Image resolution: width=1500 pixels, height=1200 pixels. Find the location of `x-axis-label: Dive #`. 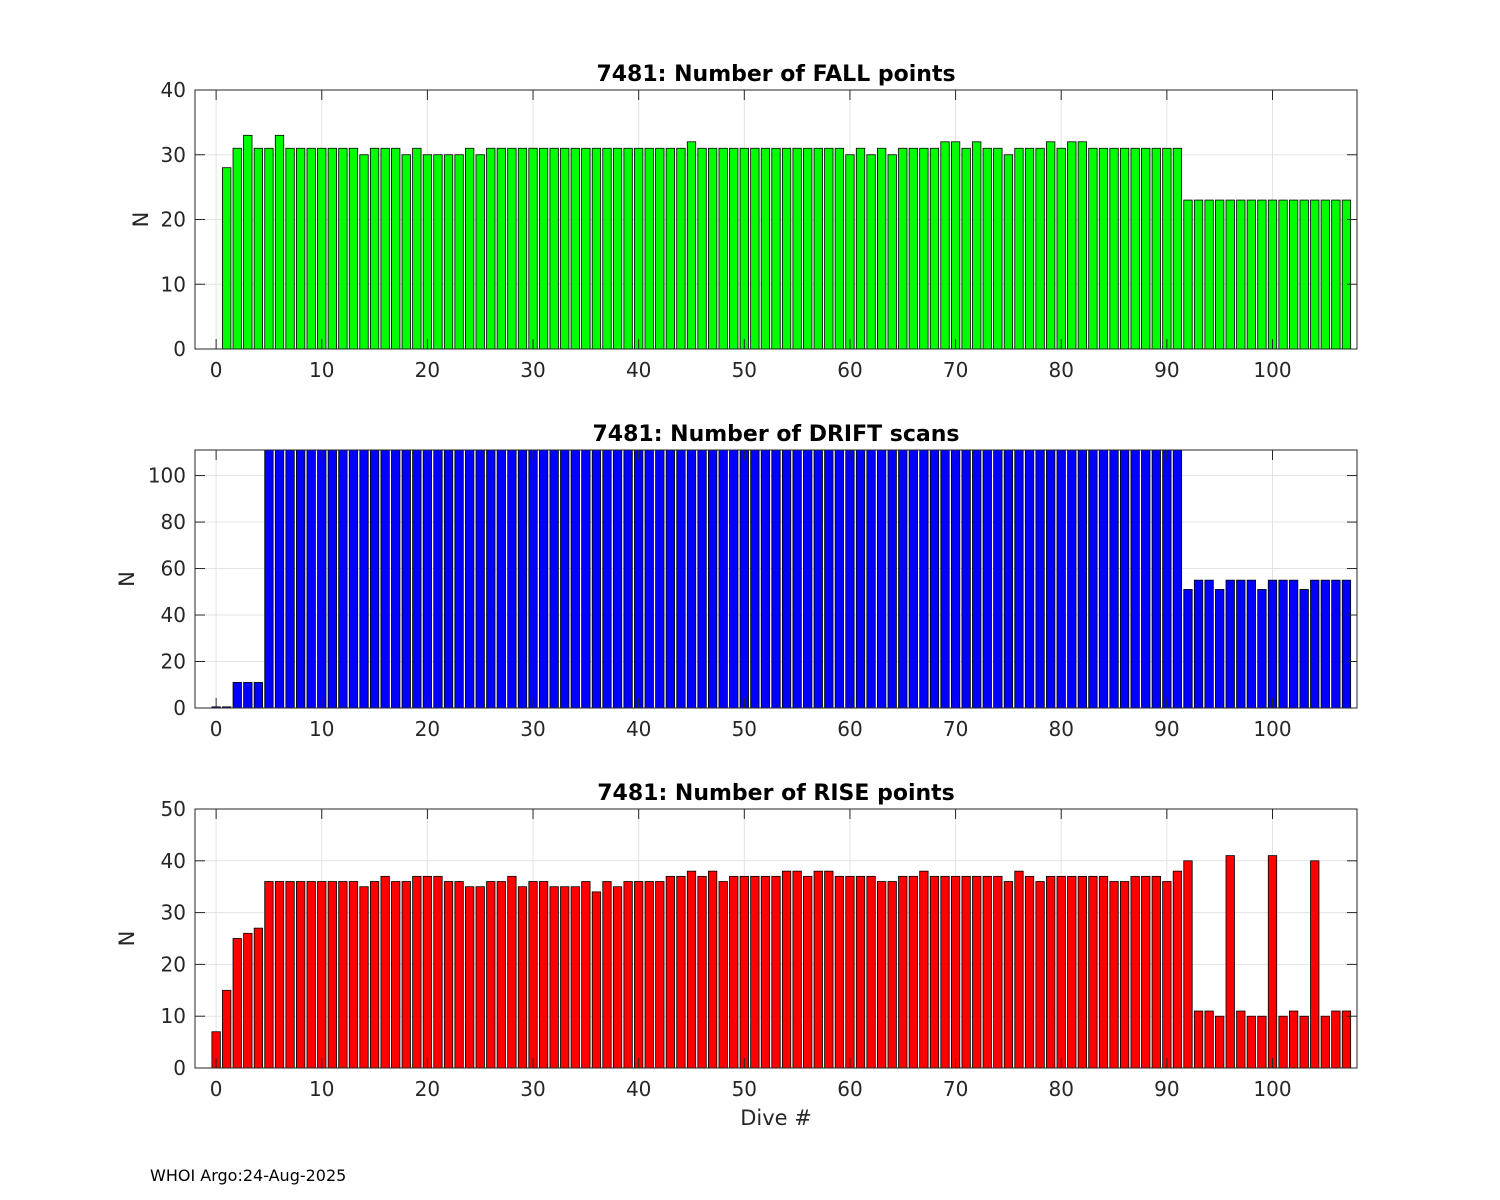

x-axis-label: Dive # is located at coordinates (776, 1118).